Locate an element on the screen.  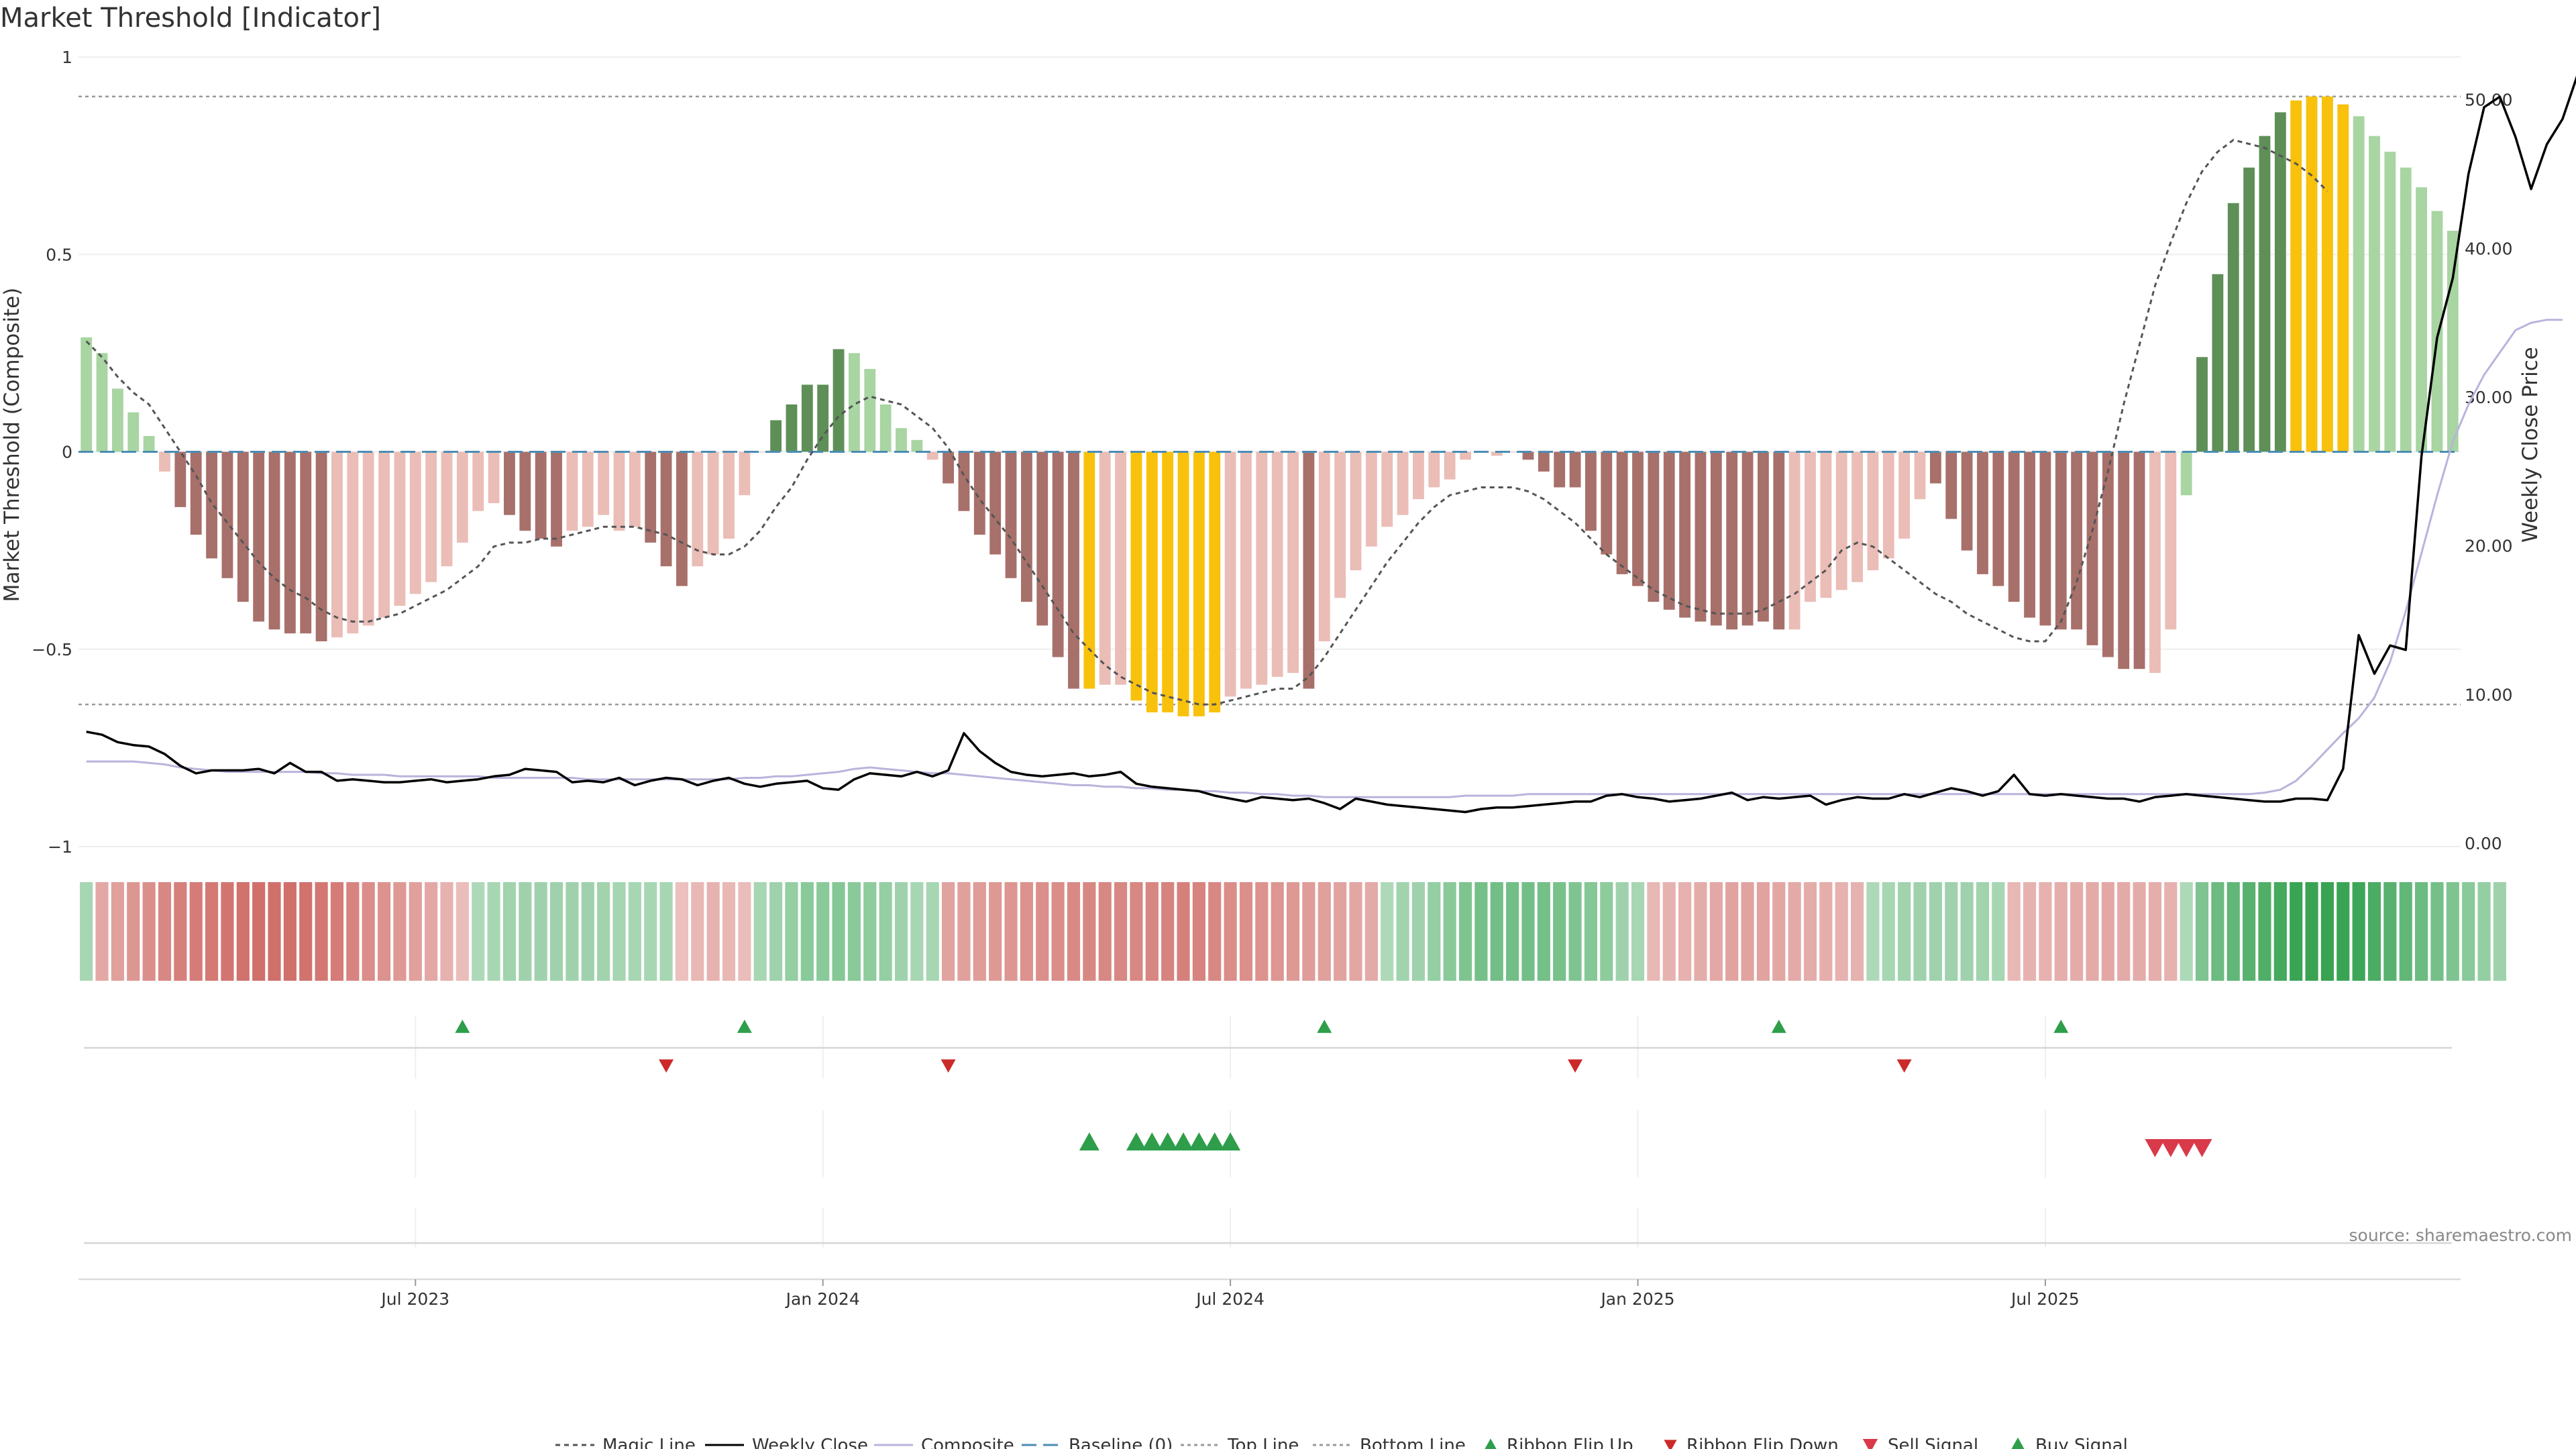
legend-label: Top Line is located at coordinates (1263, 1442).